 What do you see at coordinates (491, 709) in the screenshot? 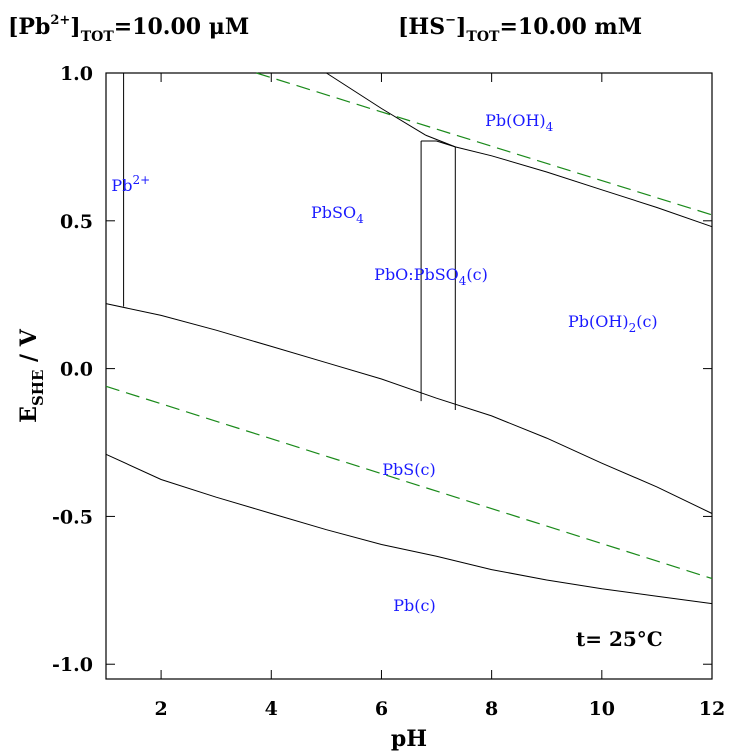
I see `x-tick-label: 8` at bounding box center [491, 709].